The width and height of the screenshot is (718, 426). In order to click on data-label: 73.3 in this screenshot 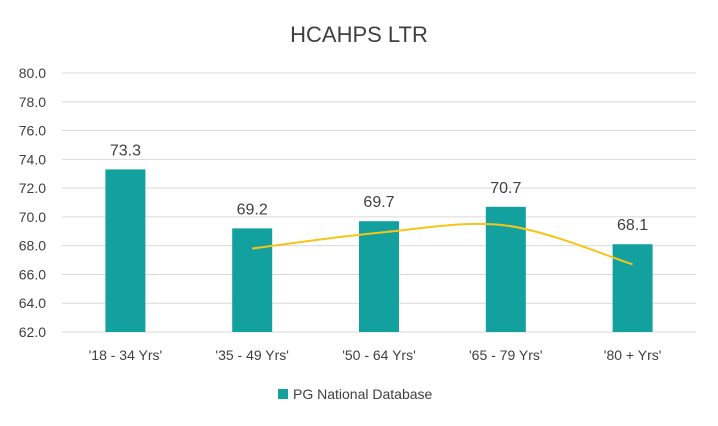, I will do `click(125, 150)`.